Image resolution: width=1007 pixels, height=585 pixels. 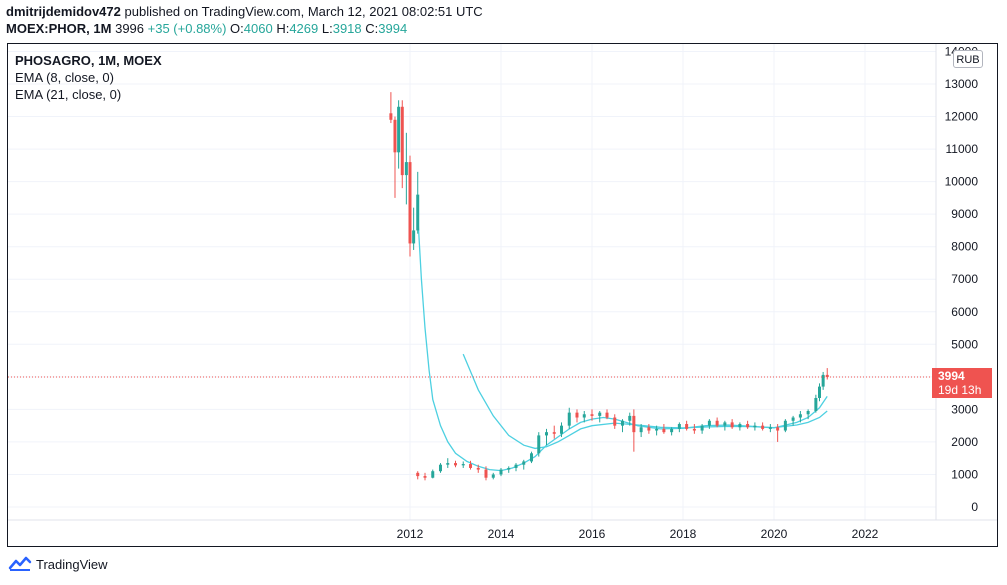 What do you see at coordinates (645, 401) in the screenshot?
I see `ema-line` at bounding box center [645, 401].